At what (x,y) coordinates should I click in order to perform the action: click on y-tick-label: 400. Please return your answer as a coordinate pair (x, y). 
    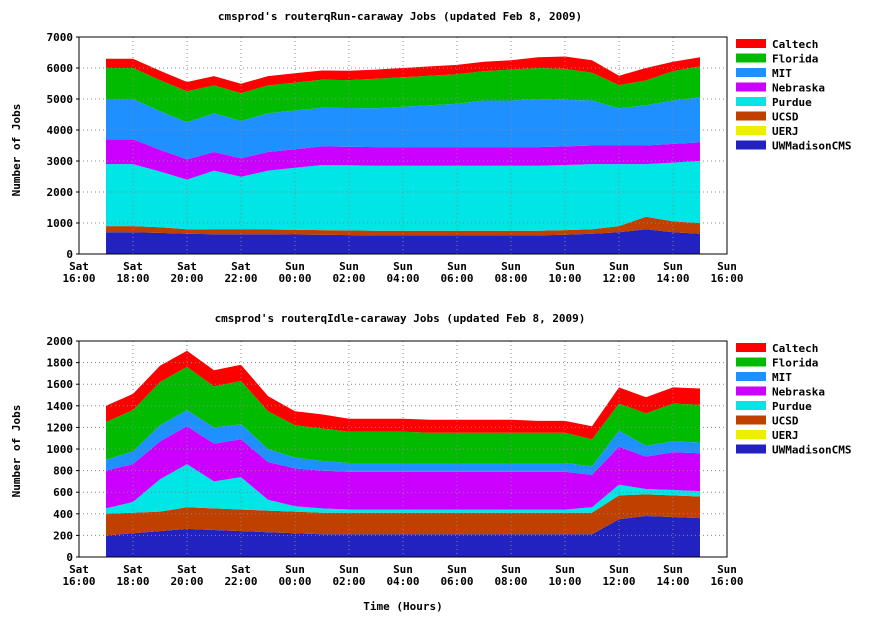
    Looking at the image, I should click on (63, 514).